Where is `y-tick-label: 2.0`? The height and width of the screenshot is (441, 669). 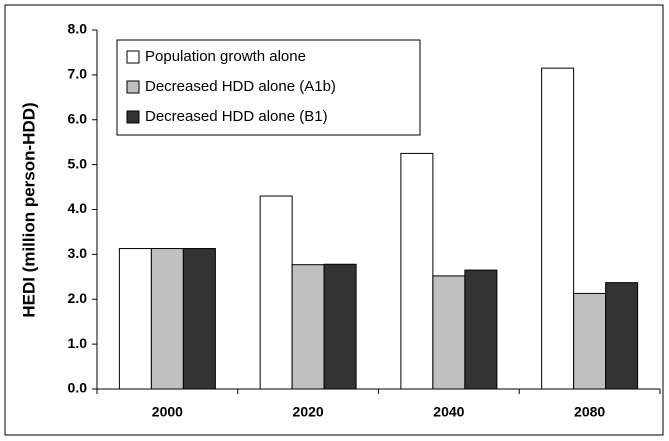
y-tick-label: 2.0 is located at coordinates (78, 298).